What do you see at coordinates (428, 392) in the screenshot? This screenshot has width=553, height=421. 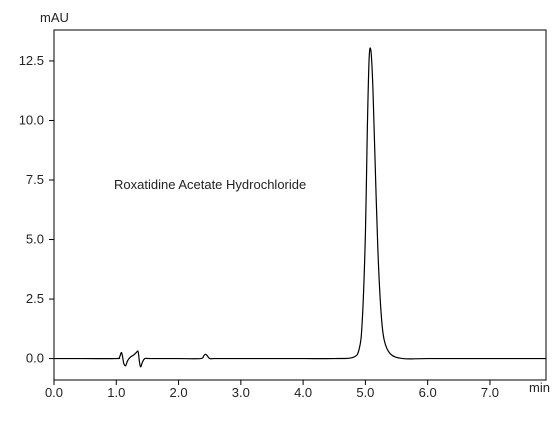 I see `x-tick-label: 6.0` at bounding box center [428, 392].